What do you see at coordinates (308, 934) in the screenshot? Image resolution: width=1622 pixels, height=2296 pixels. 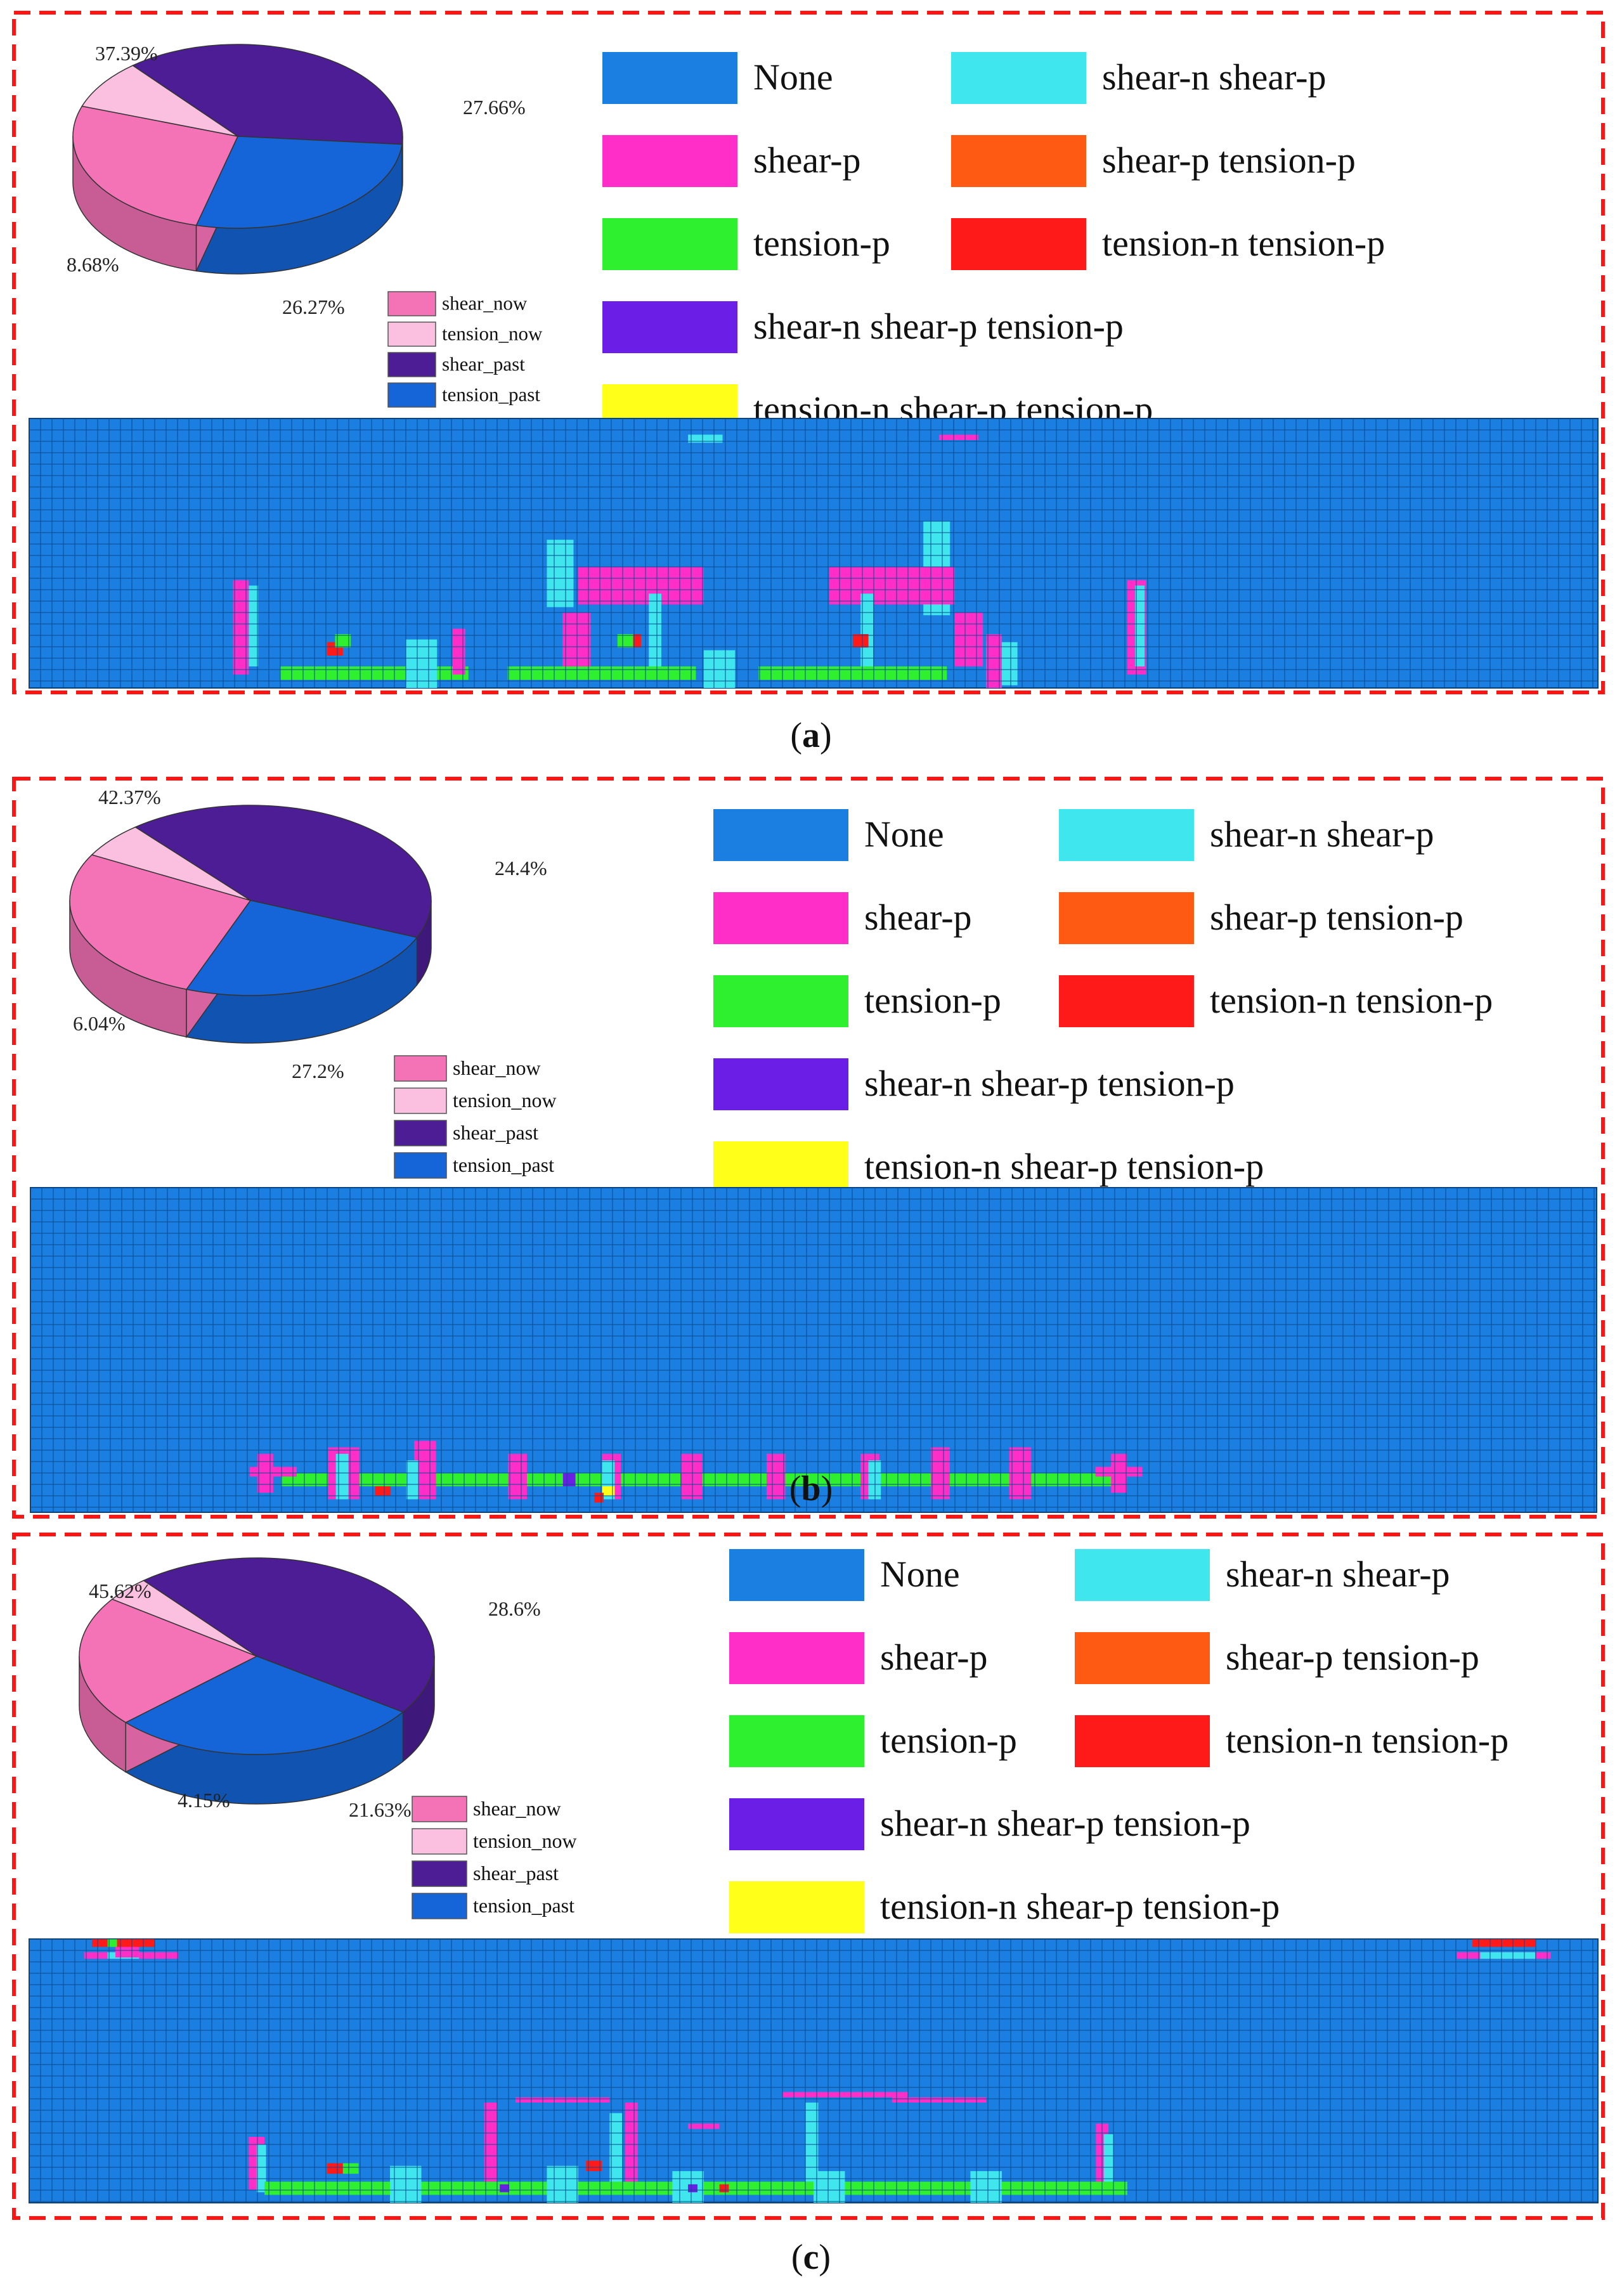 I see `pie-chart: 42.37% 24.4% 27.2% 6.04%` at bounding box center [308, 934].